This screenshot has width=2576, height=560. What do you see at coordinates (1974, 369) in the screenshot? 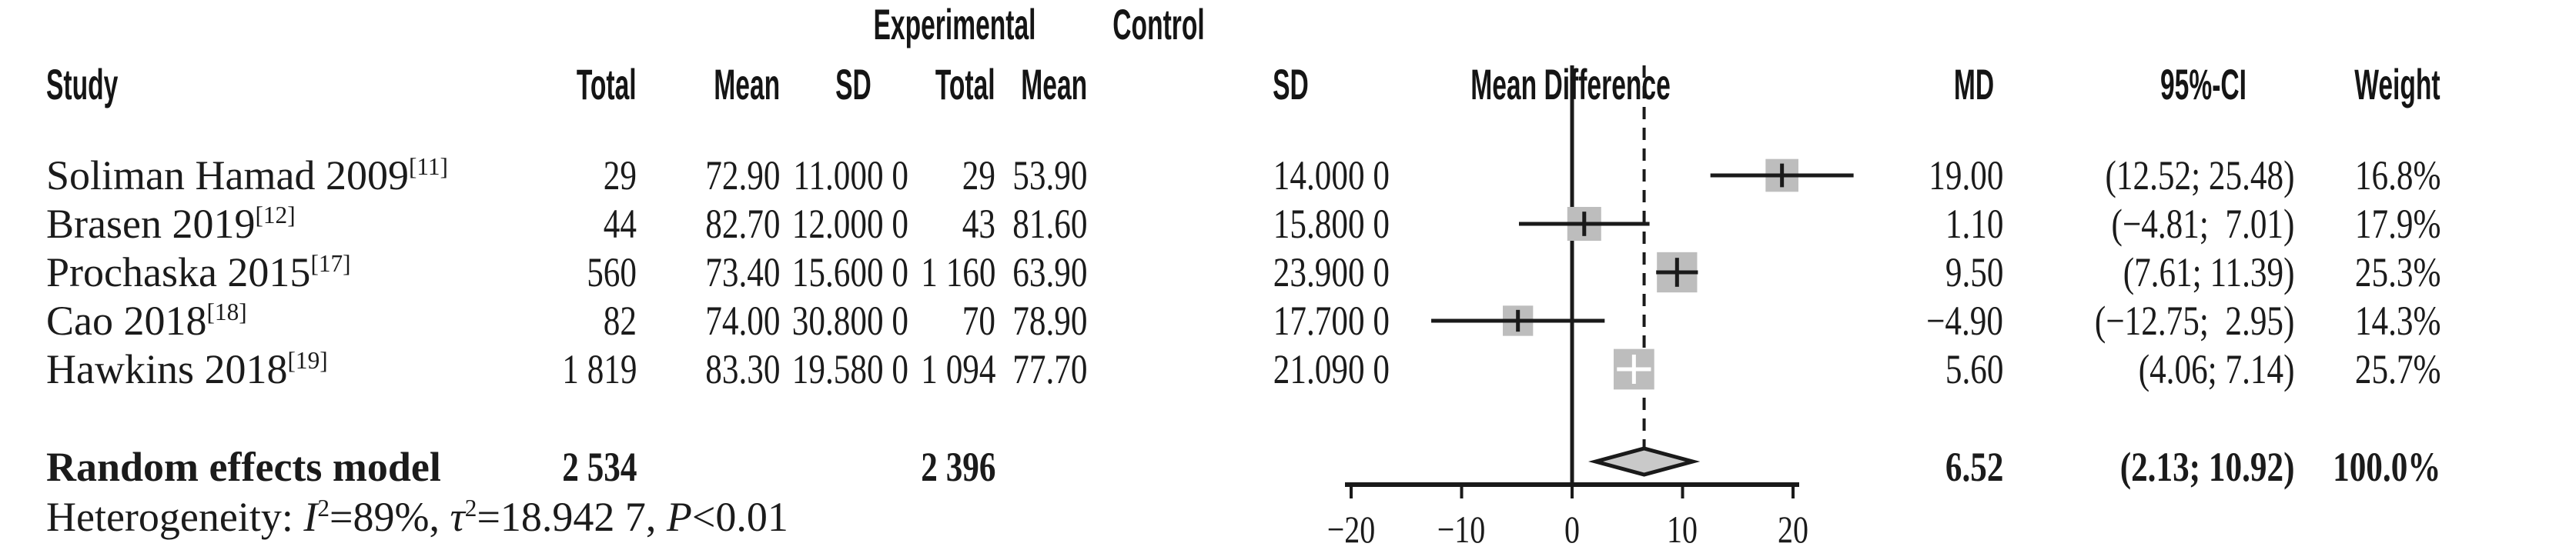
I see `md-value: 5.60` at bounding box center [1974, 369].